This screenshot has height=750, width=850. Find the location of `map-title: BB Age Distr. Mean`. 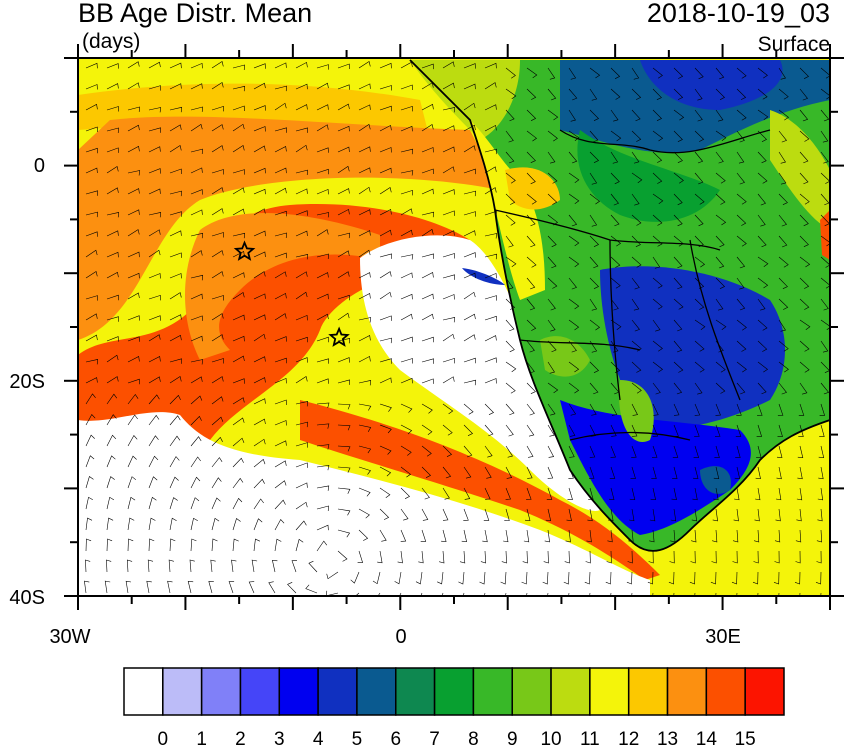

map-title: BB Age Distr. Mean is located at coordinates (195, 14).